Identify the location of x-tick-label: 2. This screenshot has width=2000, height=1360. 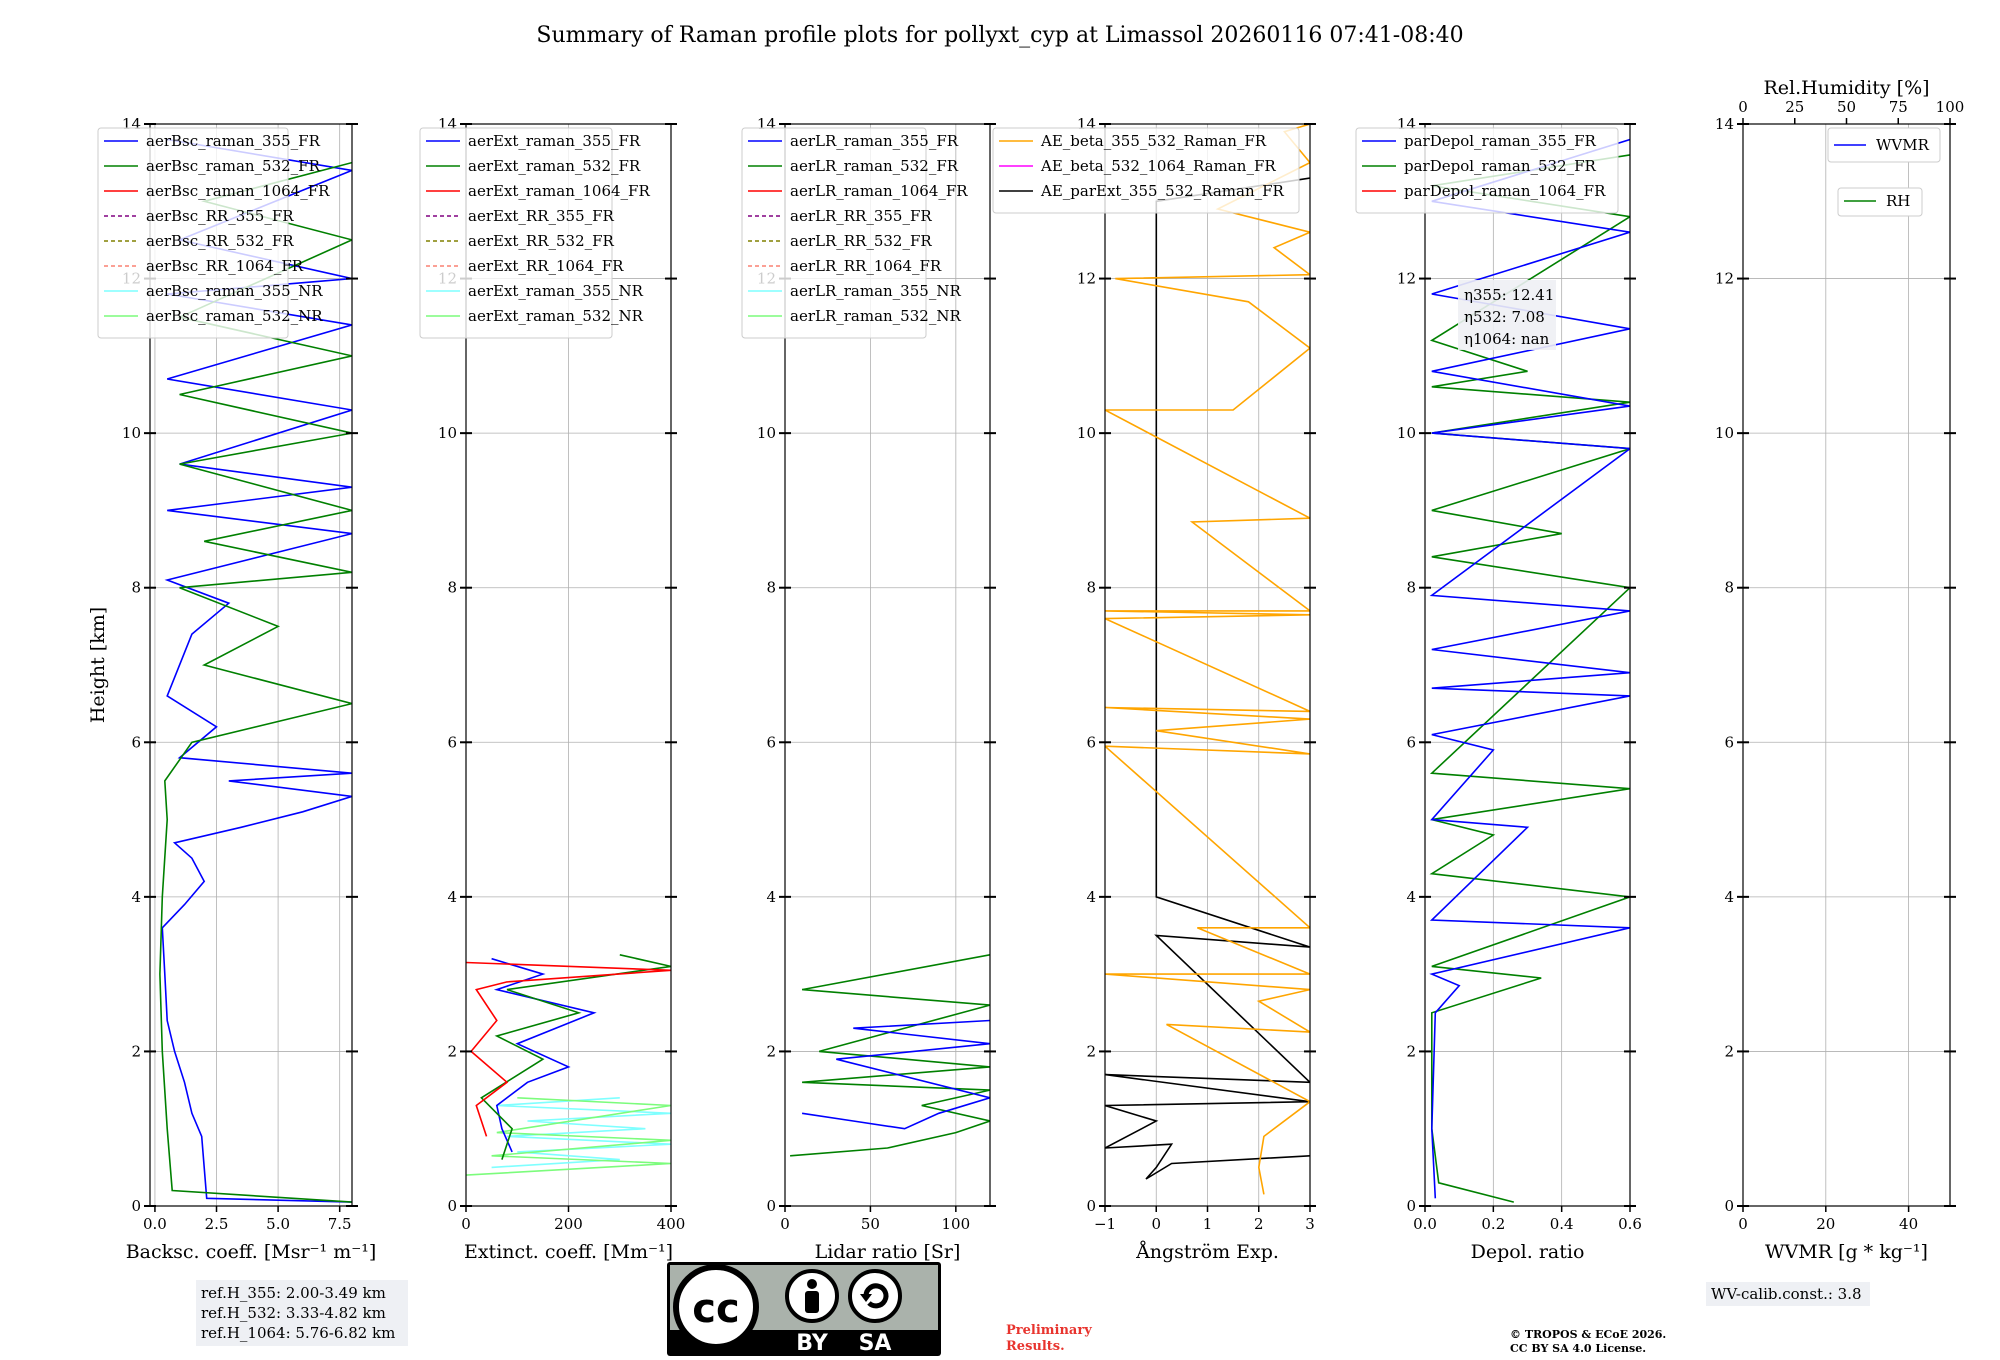
(1259, 1224).